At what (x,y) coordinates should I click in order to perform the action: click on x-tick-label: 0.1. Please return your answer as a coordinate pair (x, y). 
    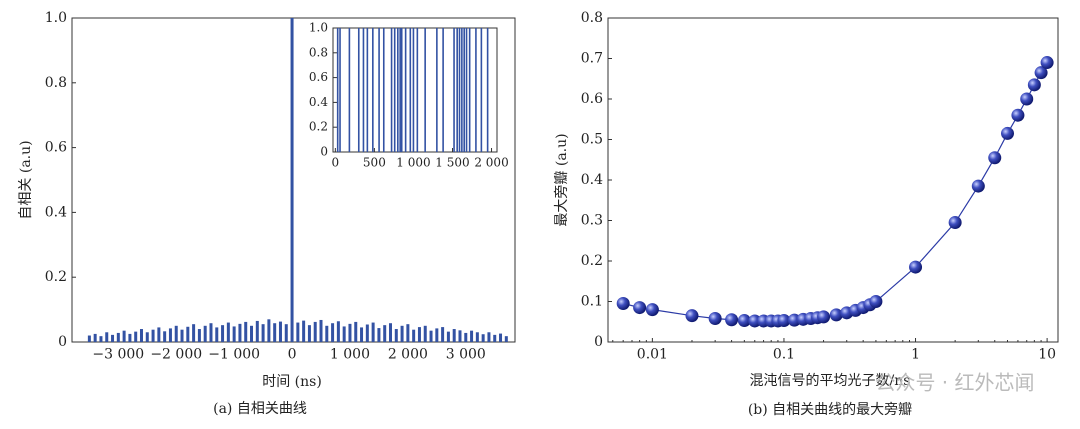
    Looking at the image, I should click on (784, 355).